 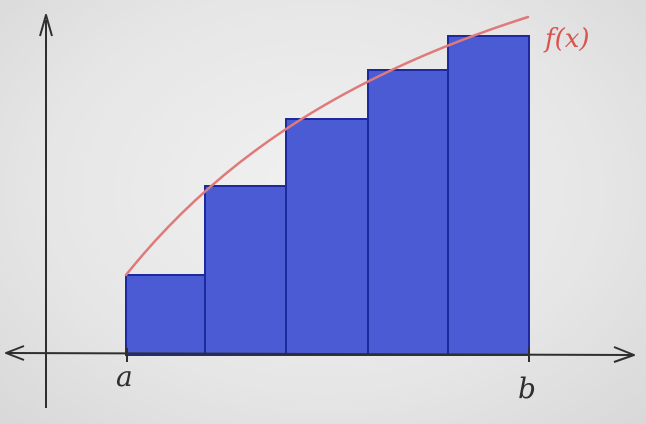 What do you see at coordinates (46, 211) in the screenshot?
I see `y-axis` at bounding box center [46, 211].